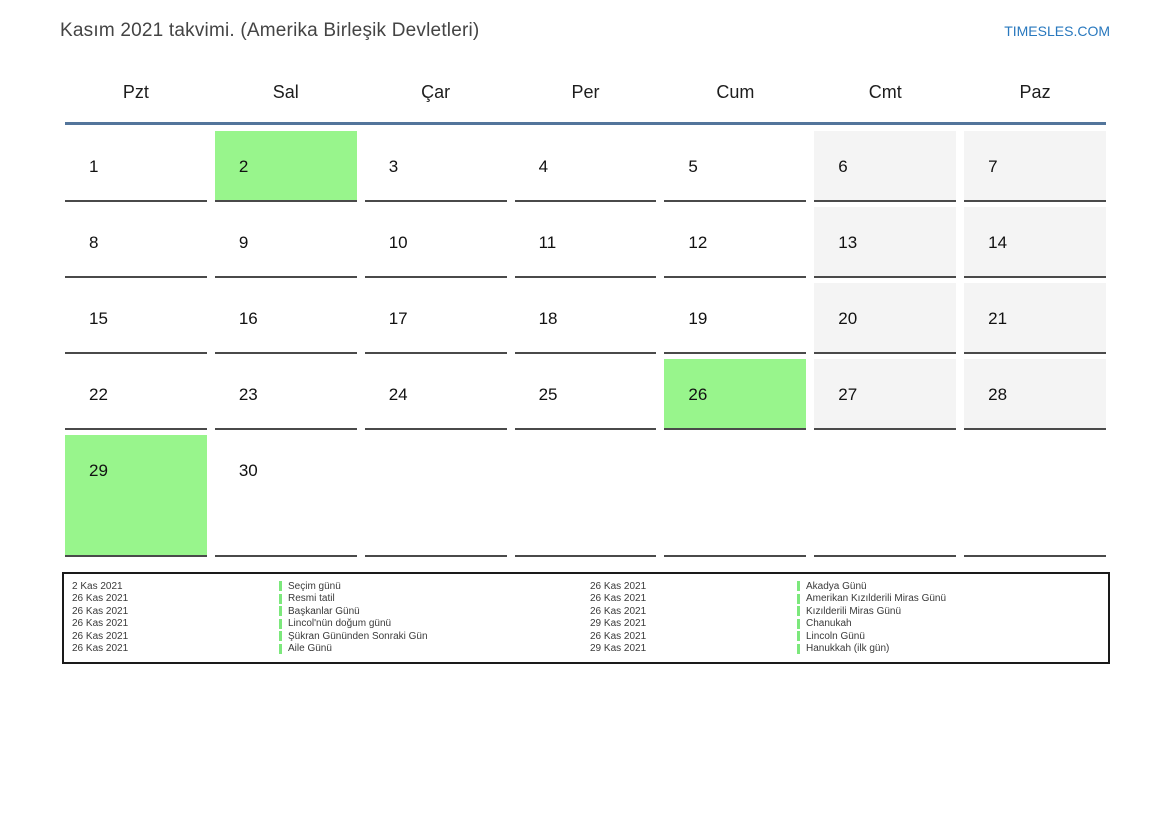  What do you see at coordinates (285, 318) in the screenshot?
I see `day-cell-16: 16` at bounding box center [285, 318].